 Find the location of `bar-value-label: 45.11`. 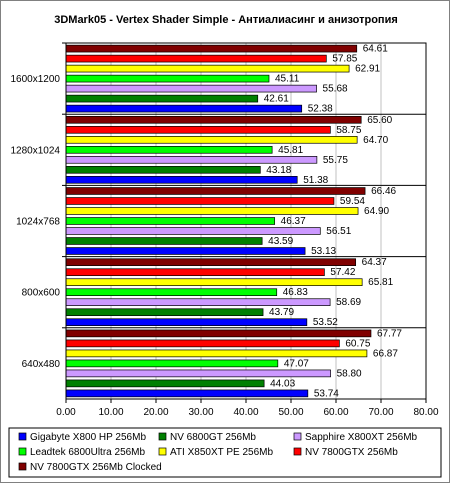

bar-value-label: 45.11 is located at coordinates (287, 79).